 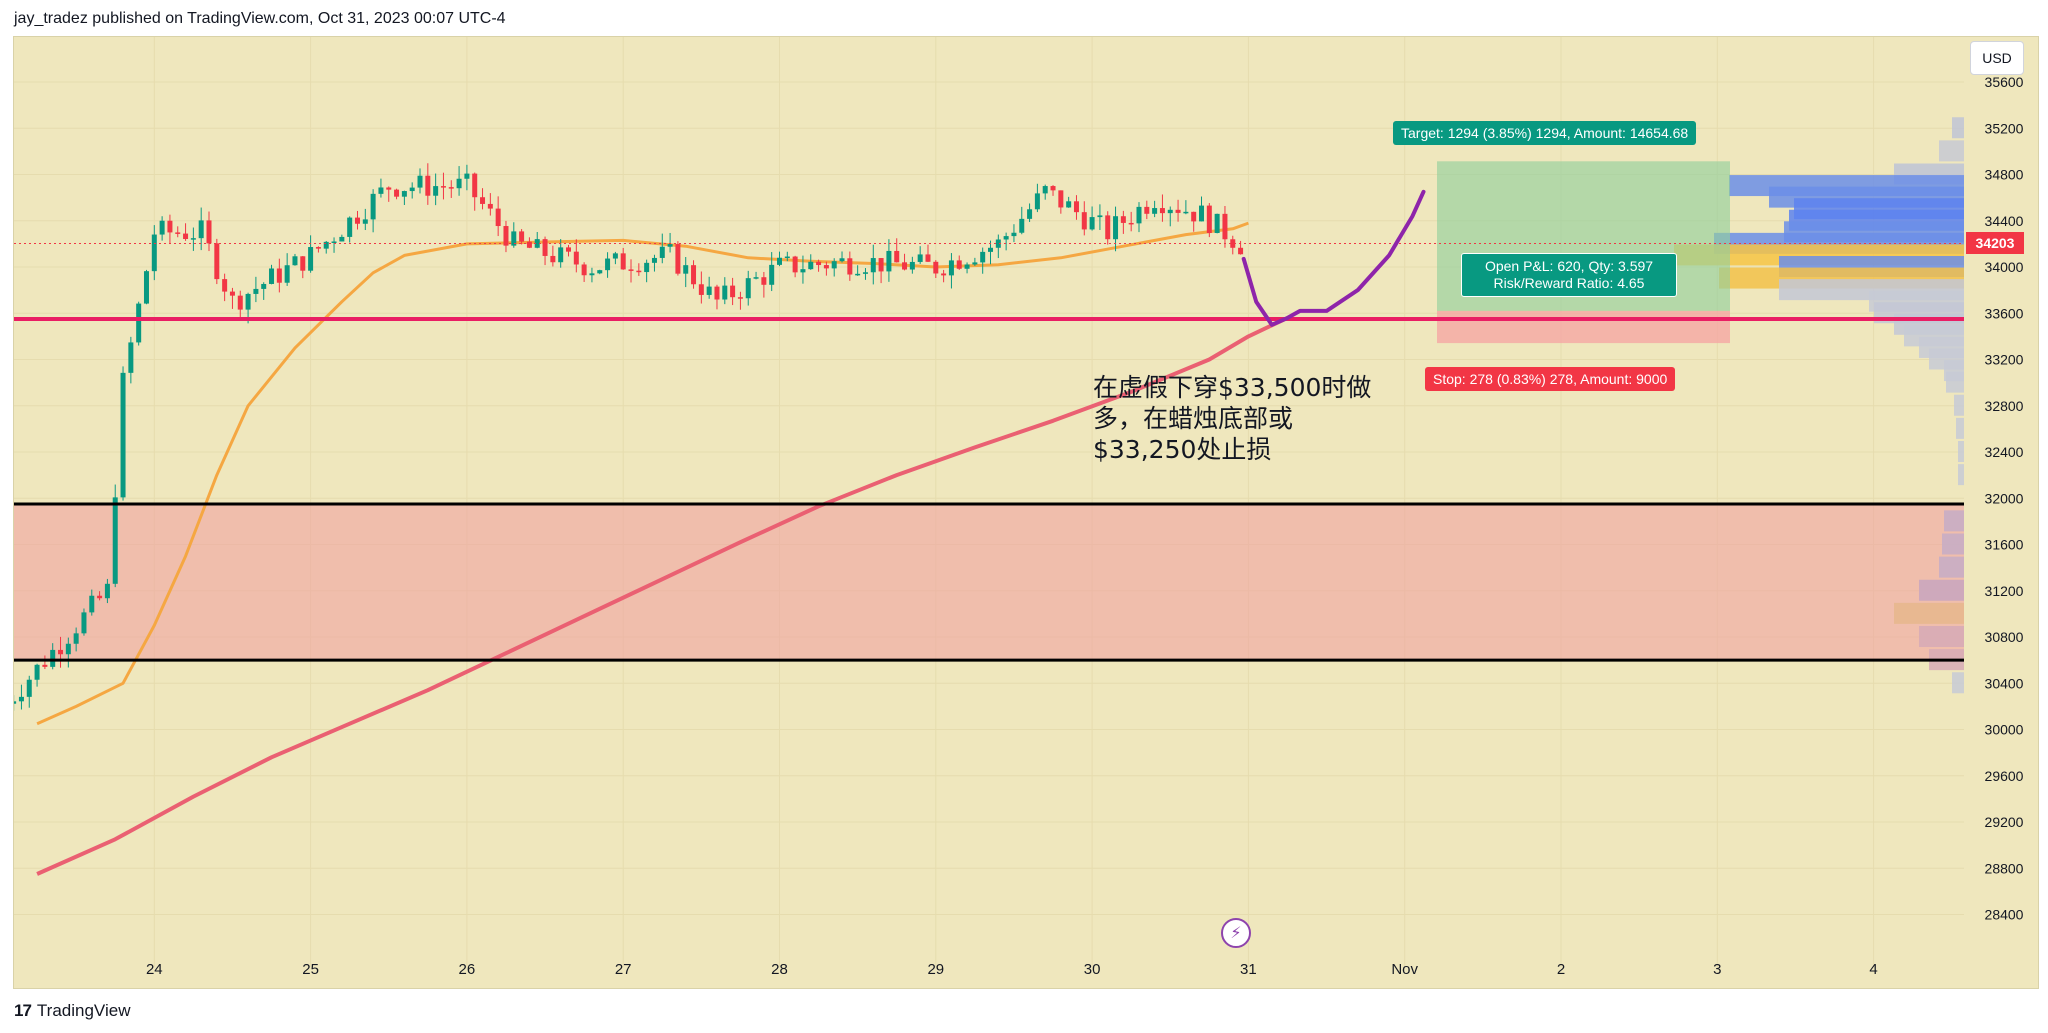 I want to click on y-tick-label: 28800, so click(x=2004, y=868).